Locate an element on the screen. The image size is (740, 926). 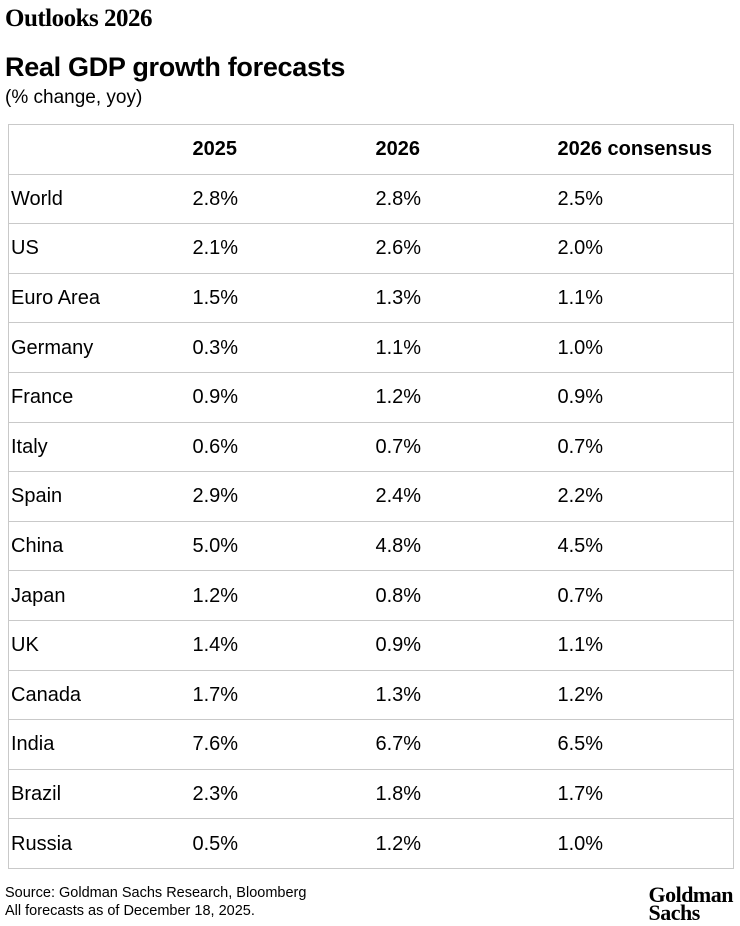
table-row: UK 1.4% 0.9% 1.1% is located at coordinates (371, 645).